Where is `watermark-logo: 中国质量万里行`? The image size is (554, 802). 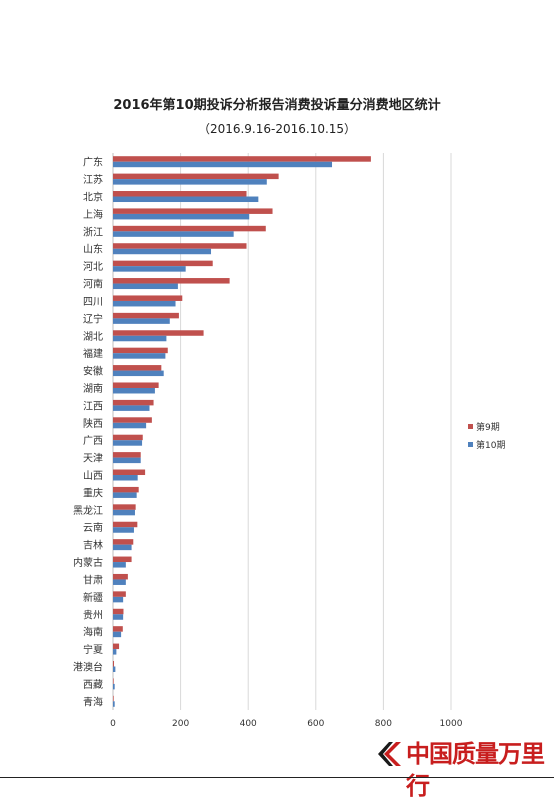 watermark-logo: 中国质量万里行 is located at coordinates (465, 769).